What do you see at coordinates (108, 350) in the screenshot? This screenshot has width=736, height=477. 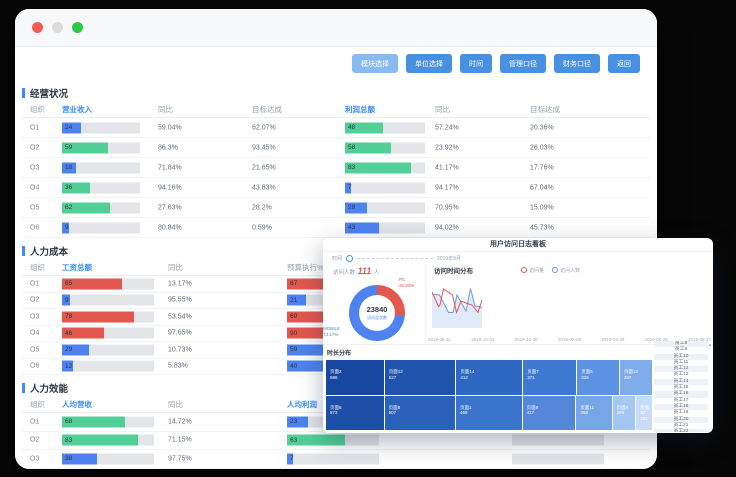 I see `bar-cell: 29` at bounding box center [108, 350].